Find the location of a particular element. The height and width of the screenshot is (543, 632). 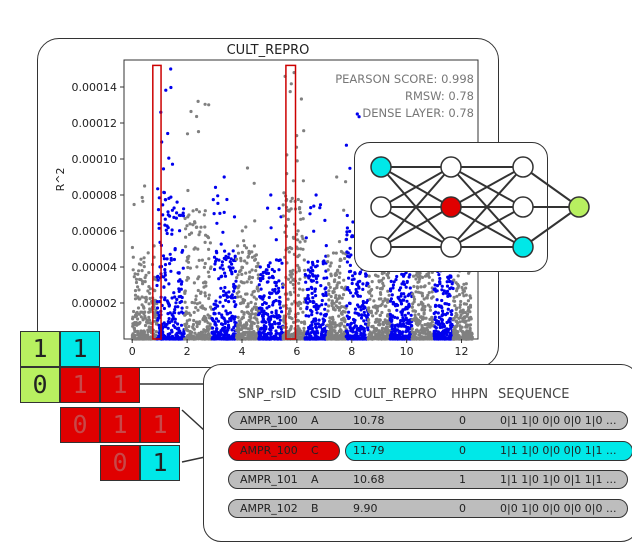

plot-title: CULT_REPRO is located at coordinates (268, 50).